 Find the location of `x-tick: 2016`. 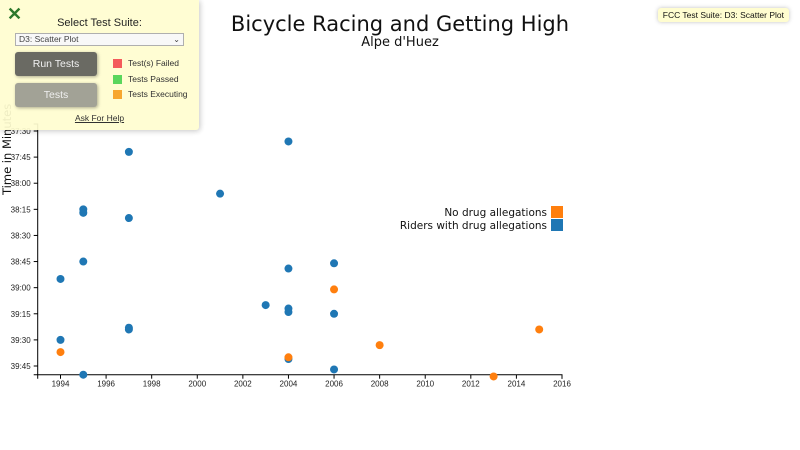

x-tick: 2016 is located at coordinates (562, 381).